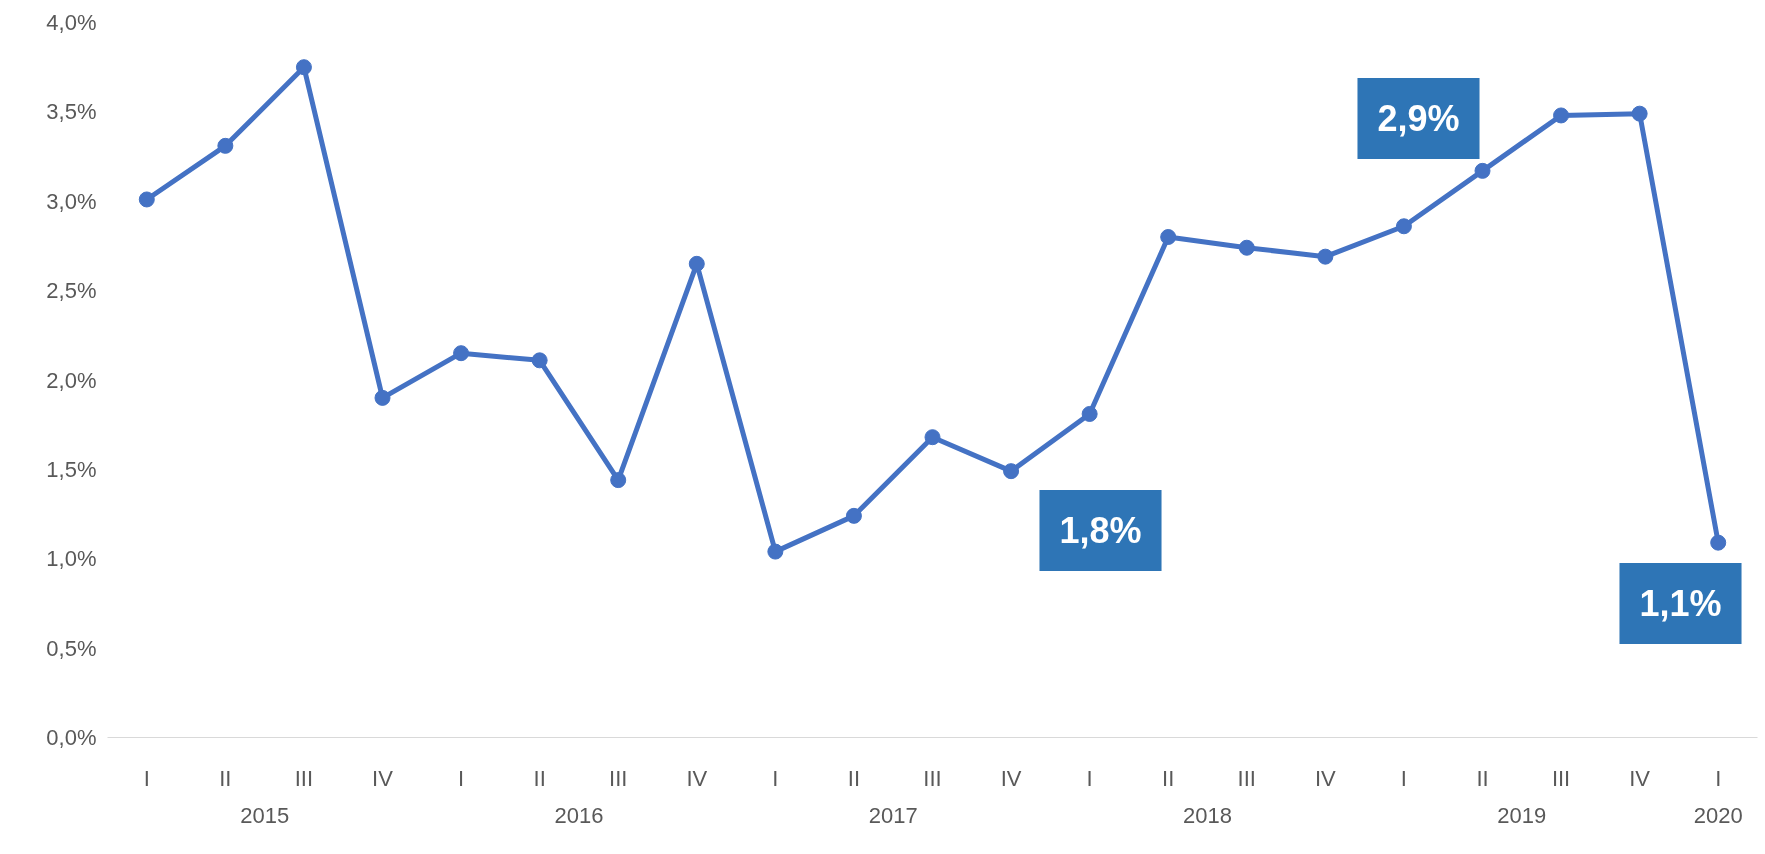  Describe the element at coordinates (71, 291) in the screenshot. I see `y-tick-label: 2,5%` at that location.